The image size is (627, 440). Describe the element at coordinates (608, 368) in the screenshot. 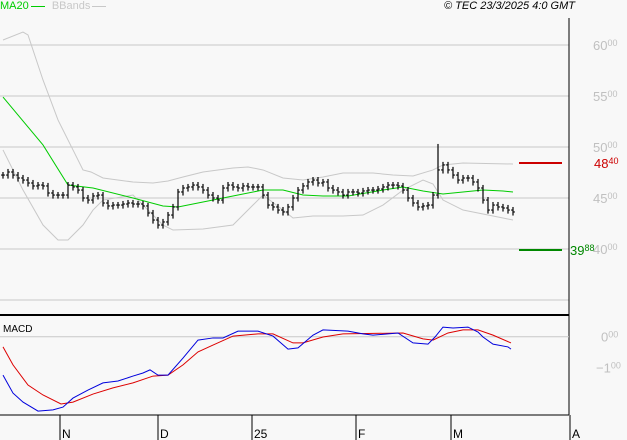

I see `macd-tick-label: −100` at that location.